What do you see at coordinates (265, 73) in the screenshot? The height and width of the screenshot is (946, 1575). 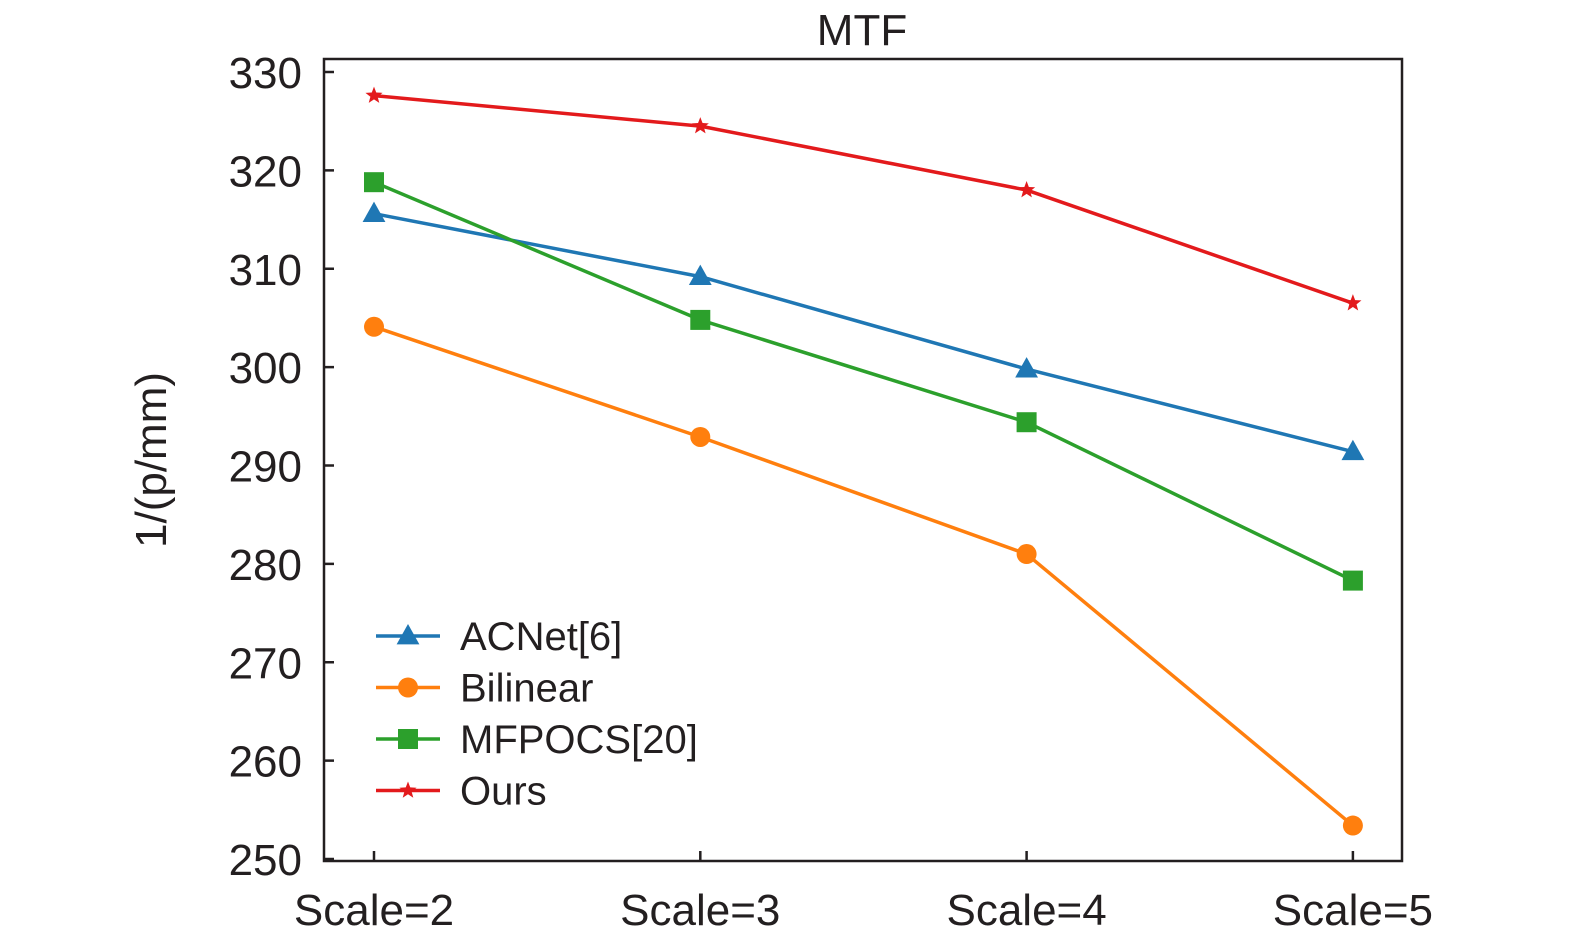 I see `y-tick-label: 330` at bounding box center [265, 73].